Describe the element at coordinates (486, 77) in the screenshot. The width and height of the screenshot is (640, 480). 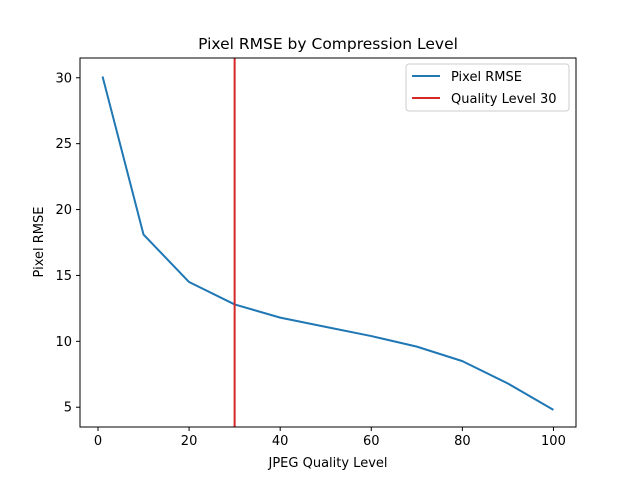
I see `legend-label-pixel-rmse: Pixel RMSE` at that location.